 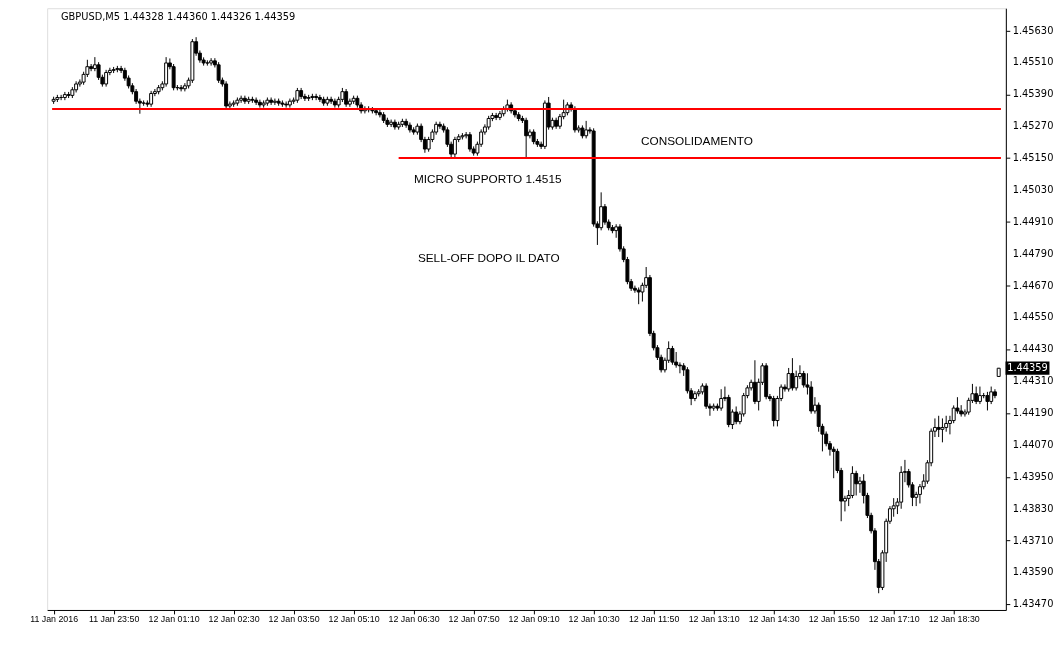 I want to click on y-tick-label: 1.45270, so click(x=1033, y=126).